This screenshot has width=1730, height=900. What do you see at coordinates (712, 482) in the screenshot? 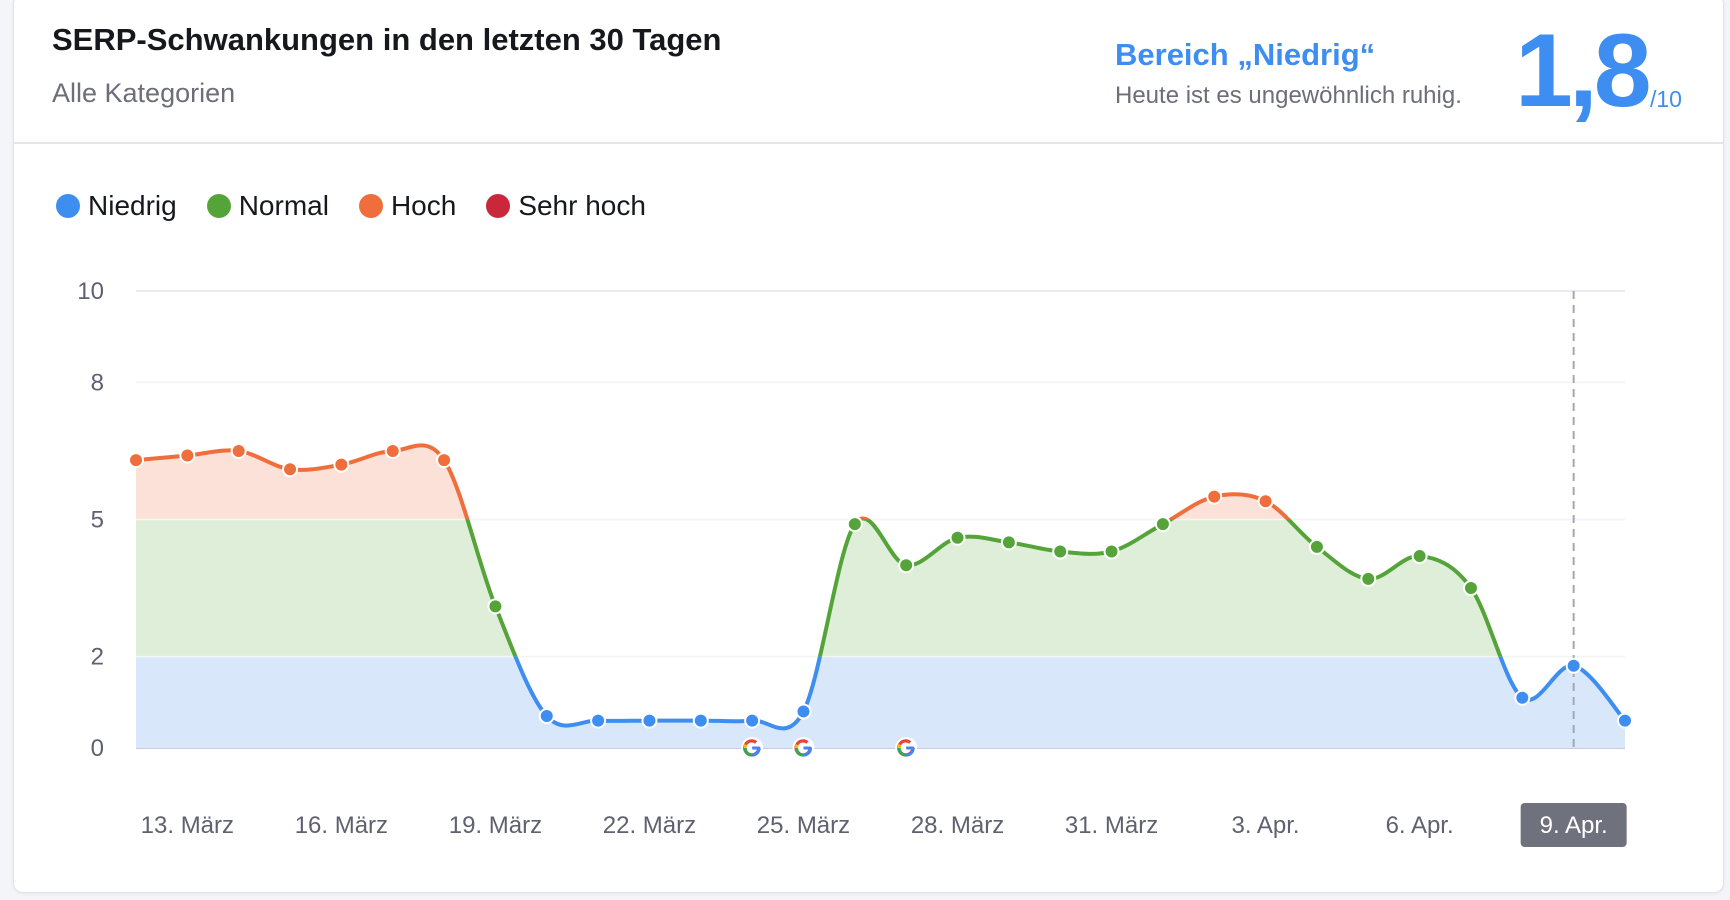
I see `area-fill-high` at bounding box center [712, 482].